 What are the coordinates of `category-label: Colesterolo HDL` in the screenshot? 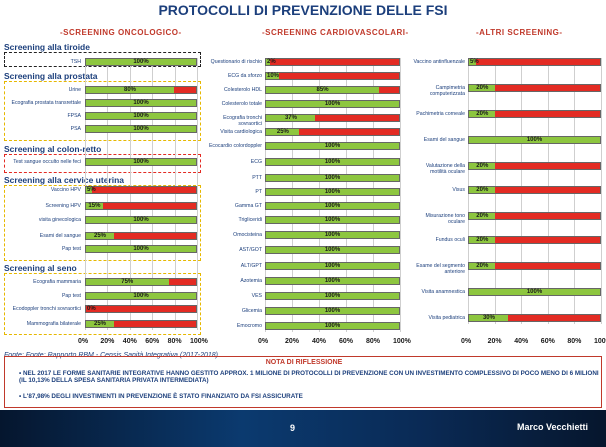 It's located at (242, 90).